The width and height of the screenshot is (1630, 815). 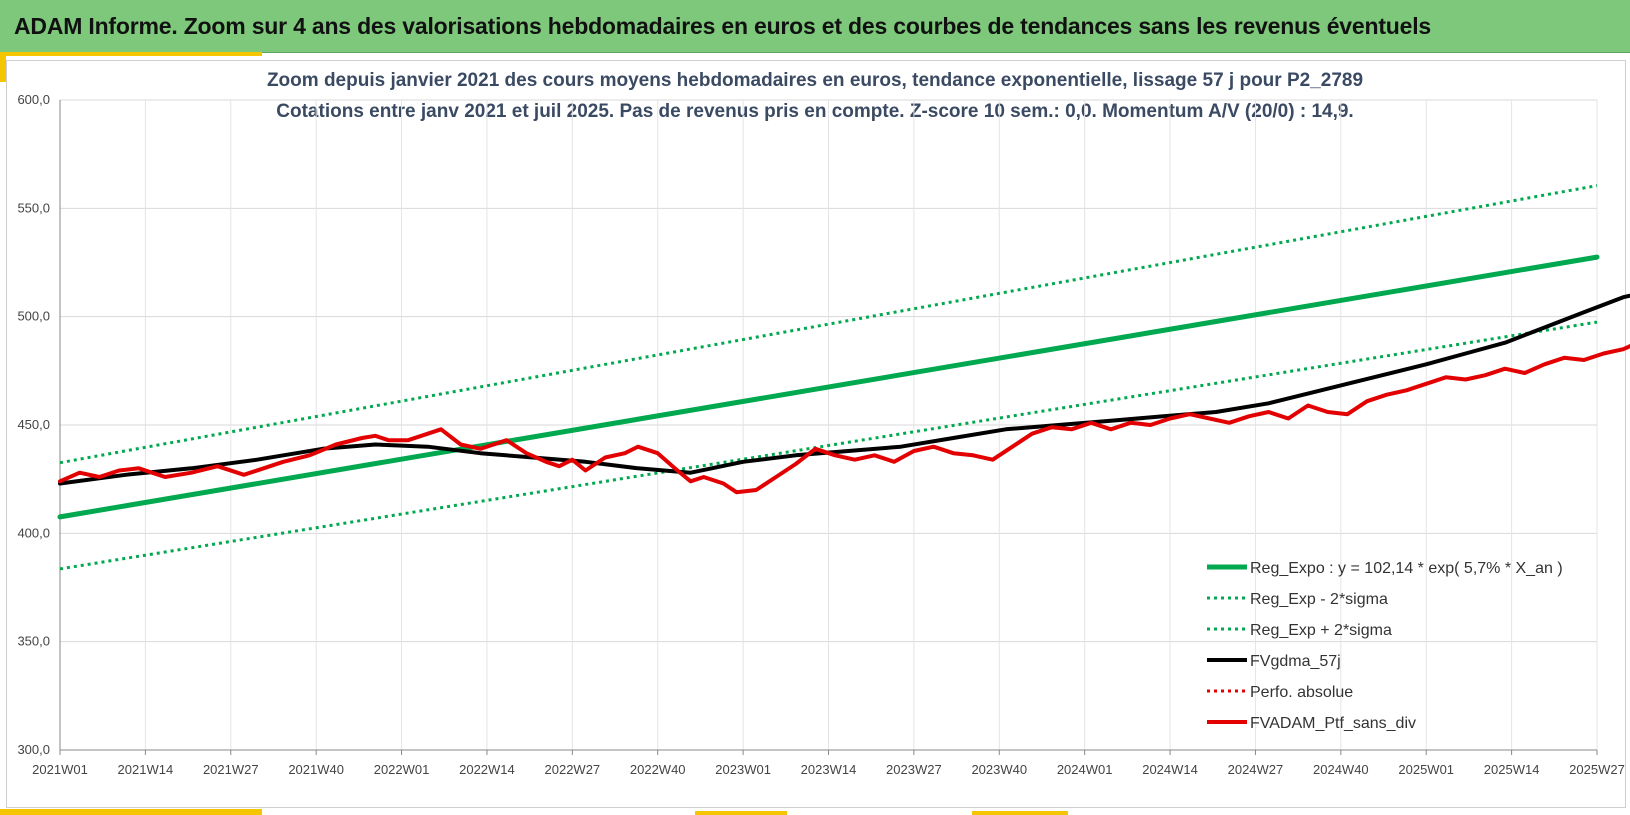 What do you see at coordinates (146, 769) in the screenshot?
I see `x-tick-label: 2021W14` at bounding box center [146, 769].